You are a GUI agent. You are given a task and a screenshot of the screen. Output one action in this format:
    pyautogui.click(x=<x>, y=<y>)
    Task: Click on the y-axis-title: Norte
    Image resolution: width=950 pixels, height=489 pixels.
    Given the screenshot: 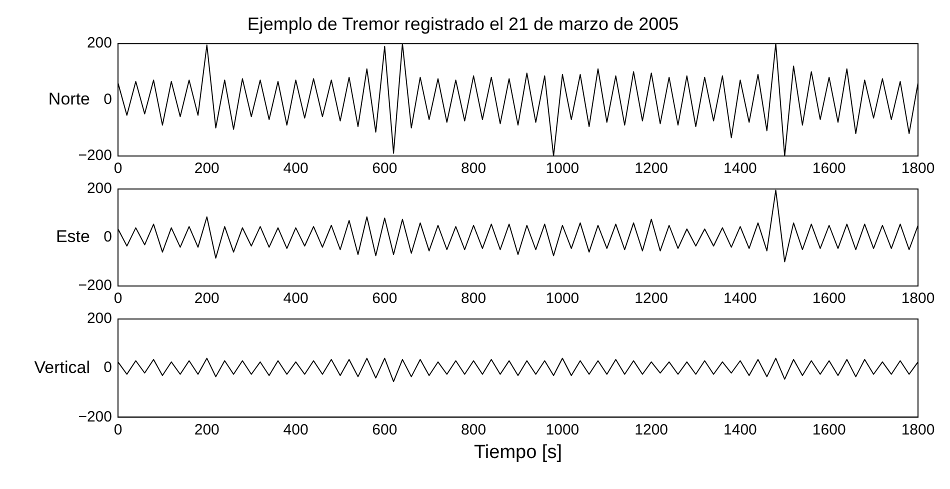 What is the action you would take?
    pyautogui.click(x=69, y=98)
    